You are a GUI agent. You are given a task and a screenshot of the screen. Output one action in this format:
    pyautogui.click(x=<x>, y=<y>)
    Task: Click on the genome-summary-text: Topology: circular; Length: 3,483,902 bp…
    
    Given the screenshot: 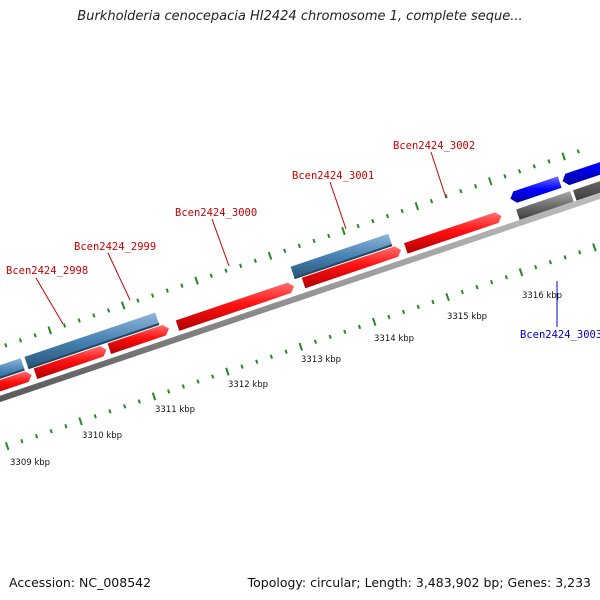 What is the action you would take?
    pyautogui.click(x=419, y=582)
    